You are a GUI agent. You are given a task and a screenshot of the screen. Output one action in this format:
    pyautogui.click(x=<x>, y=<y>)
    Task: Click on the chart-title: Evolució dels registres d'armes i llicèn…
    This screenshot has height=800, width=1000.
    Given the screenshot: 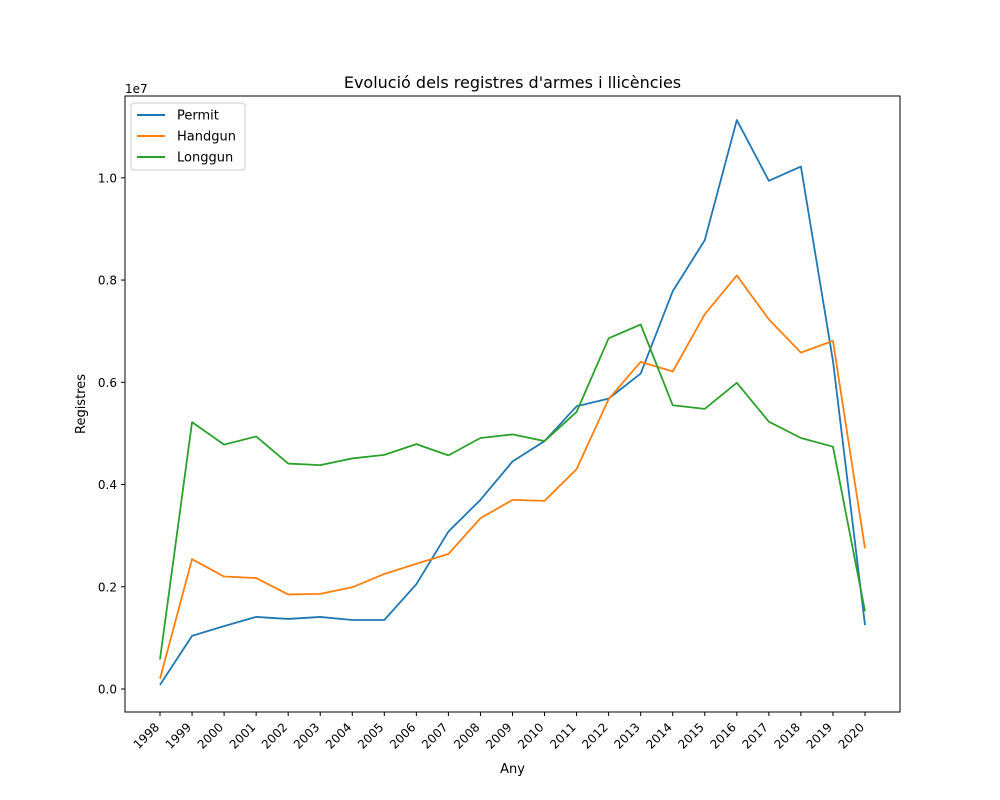 What is the action you would take?
    pyautogui.click(x=512, y=82)
    